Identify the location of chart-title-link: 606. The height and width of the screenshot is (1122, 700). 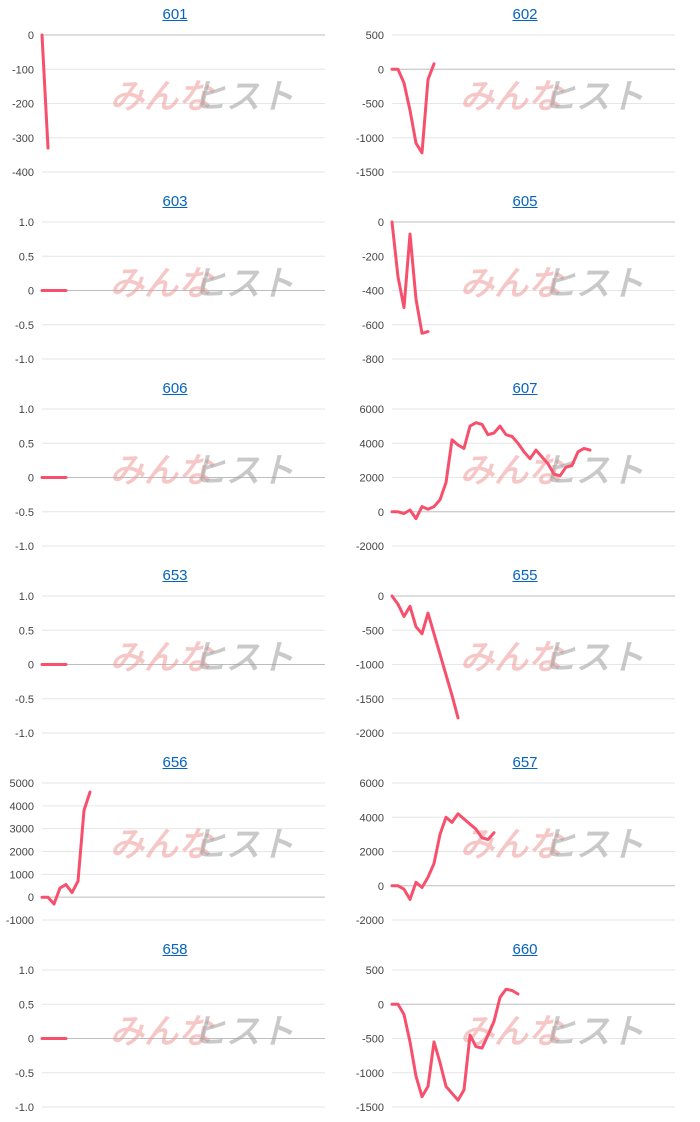
(175, 388).